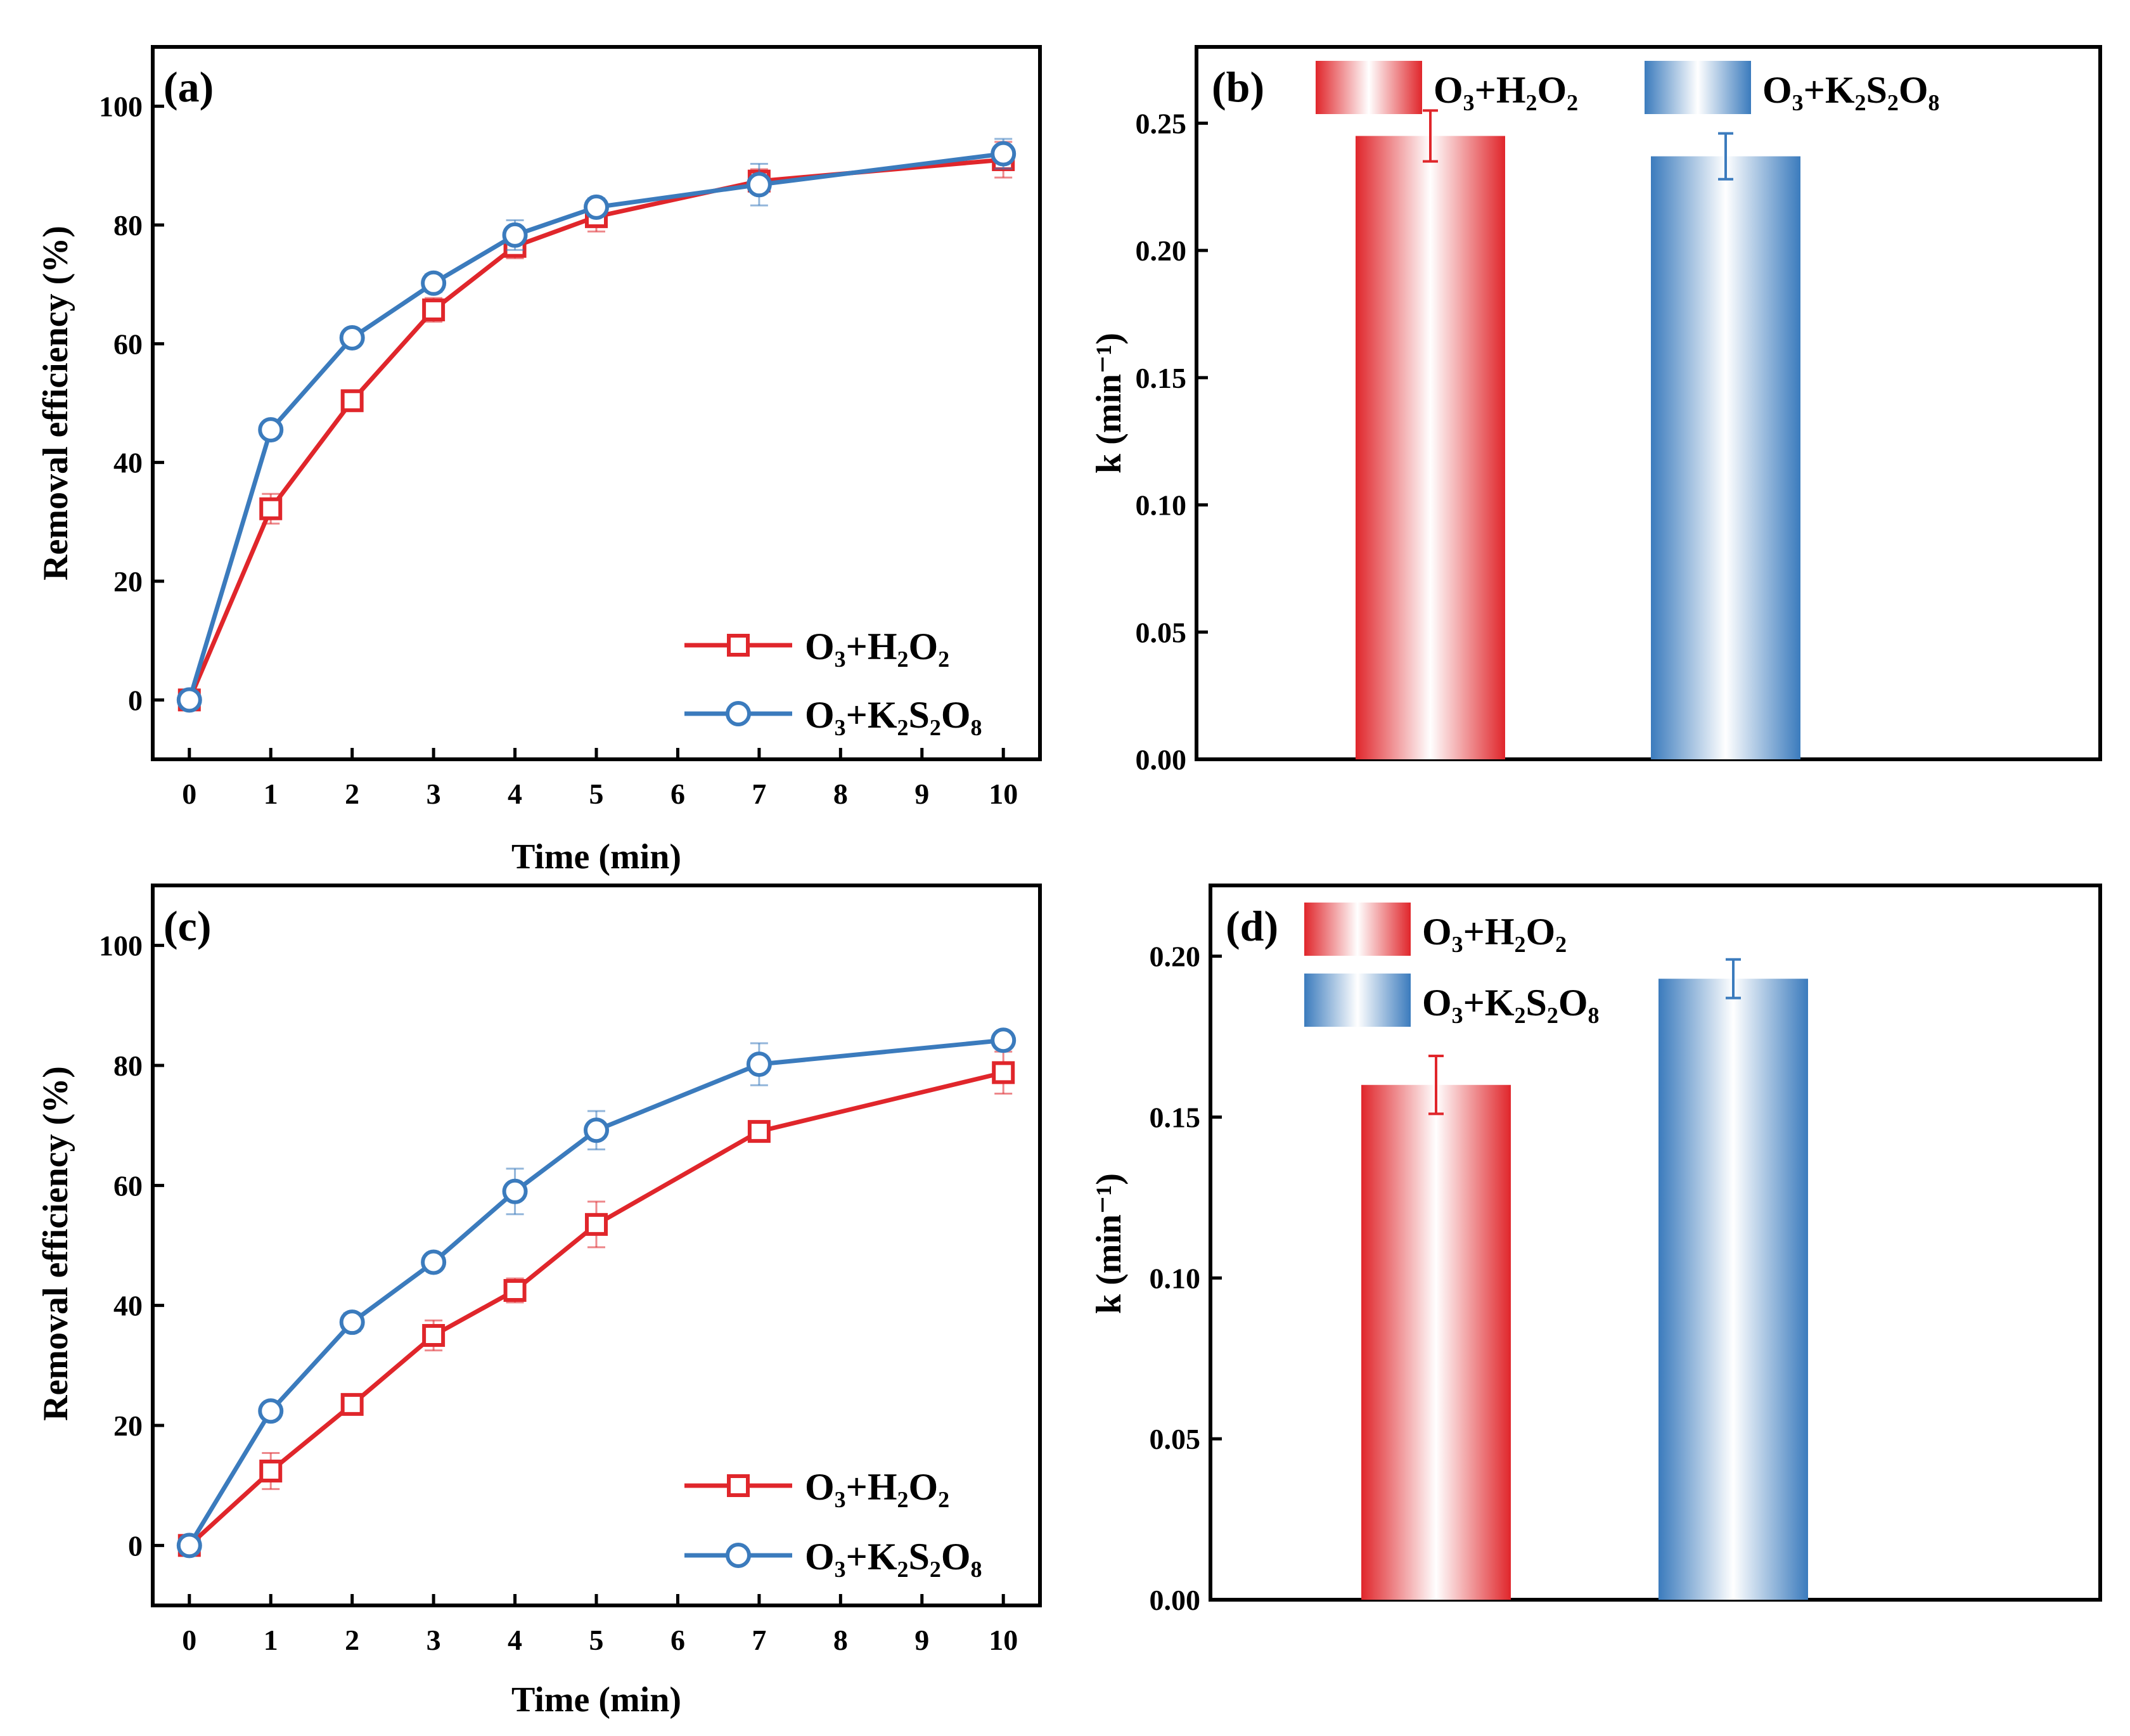 This screenshot has width=2130, height=1736. What do you see at coordinates (188, 926) in the screenshot?
I see `panel-c-tag: (c)` at bounding box center [188, 926].